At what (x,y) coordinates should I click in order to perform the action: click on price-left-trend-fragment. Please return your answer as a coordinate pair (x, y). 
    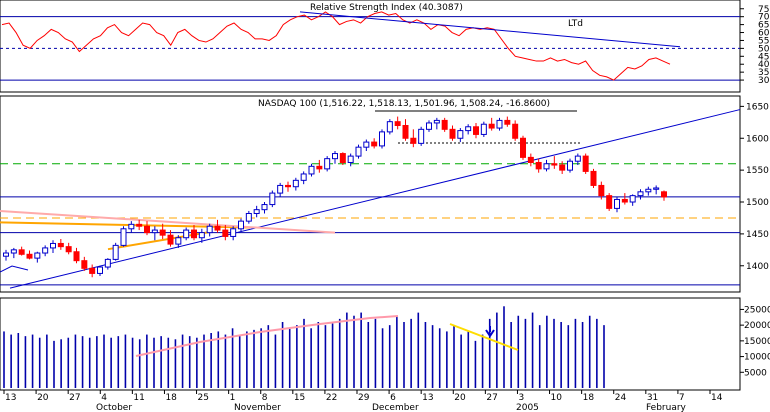
    Looking at the image, I should click on (14, 269).